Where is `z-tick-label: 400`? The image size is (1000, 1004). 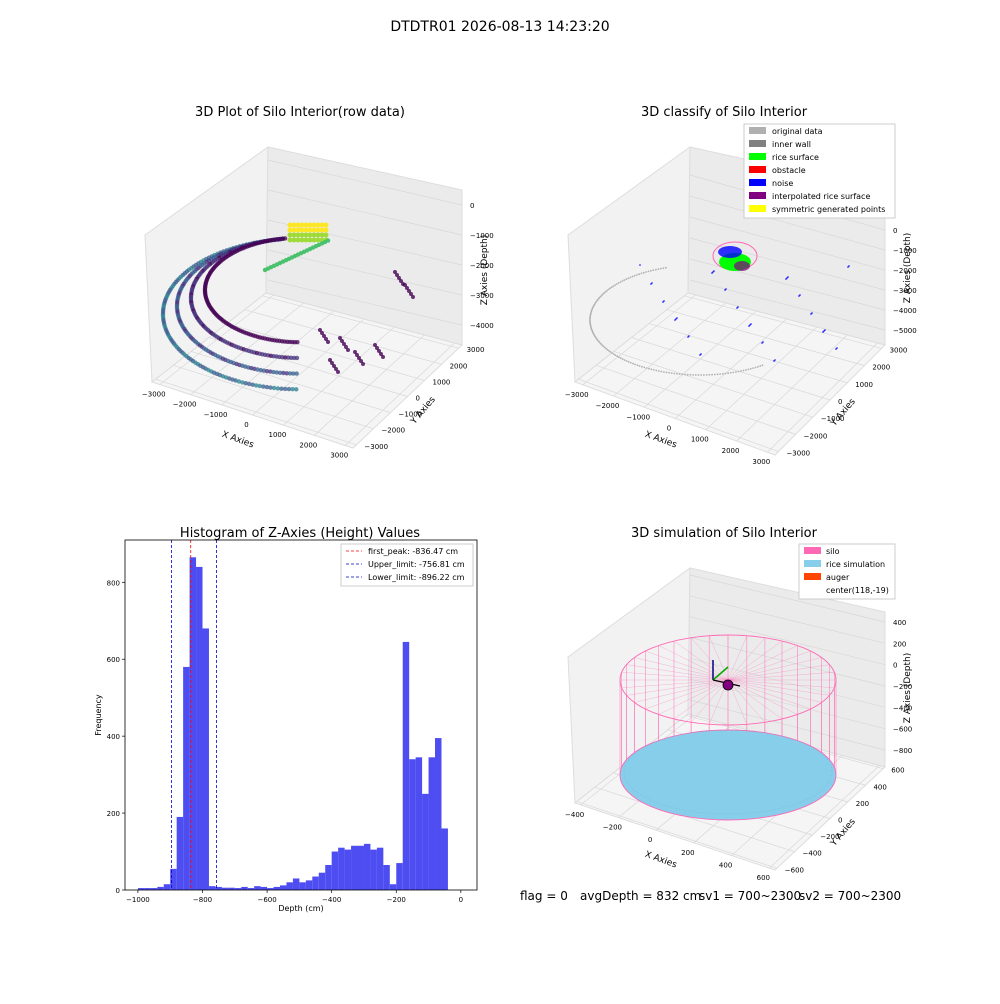 z-tick-label: 400 is located at coordinates (899, 623).